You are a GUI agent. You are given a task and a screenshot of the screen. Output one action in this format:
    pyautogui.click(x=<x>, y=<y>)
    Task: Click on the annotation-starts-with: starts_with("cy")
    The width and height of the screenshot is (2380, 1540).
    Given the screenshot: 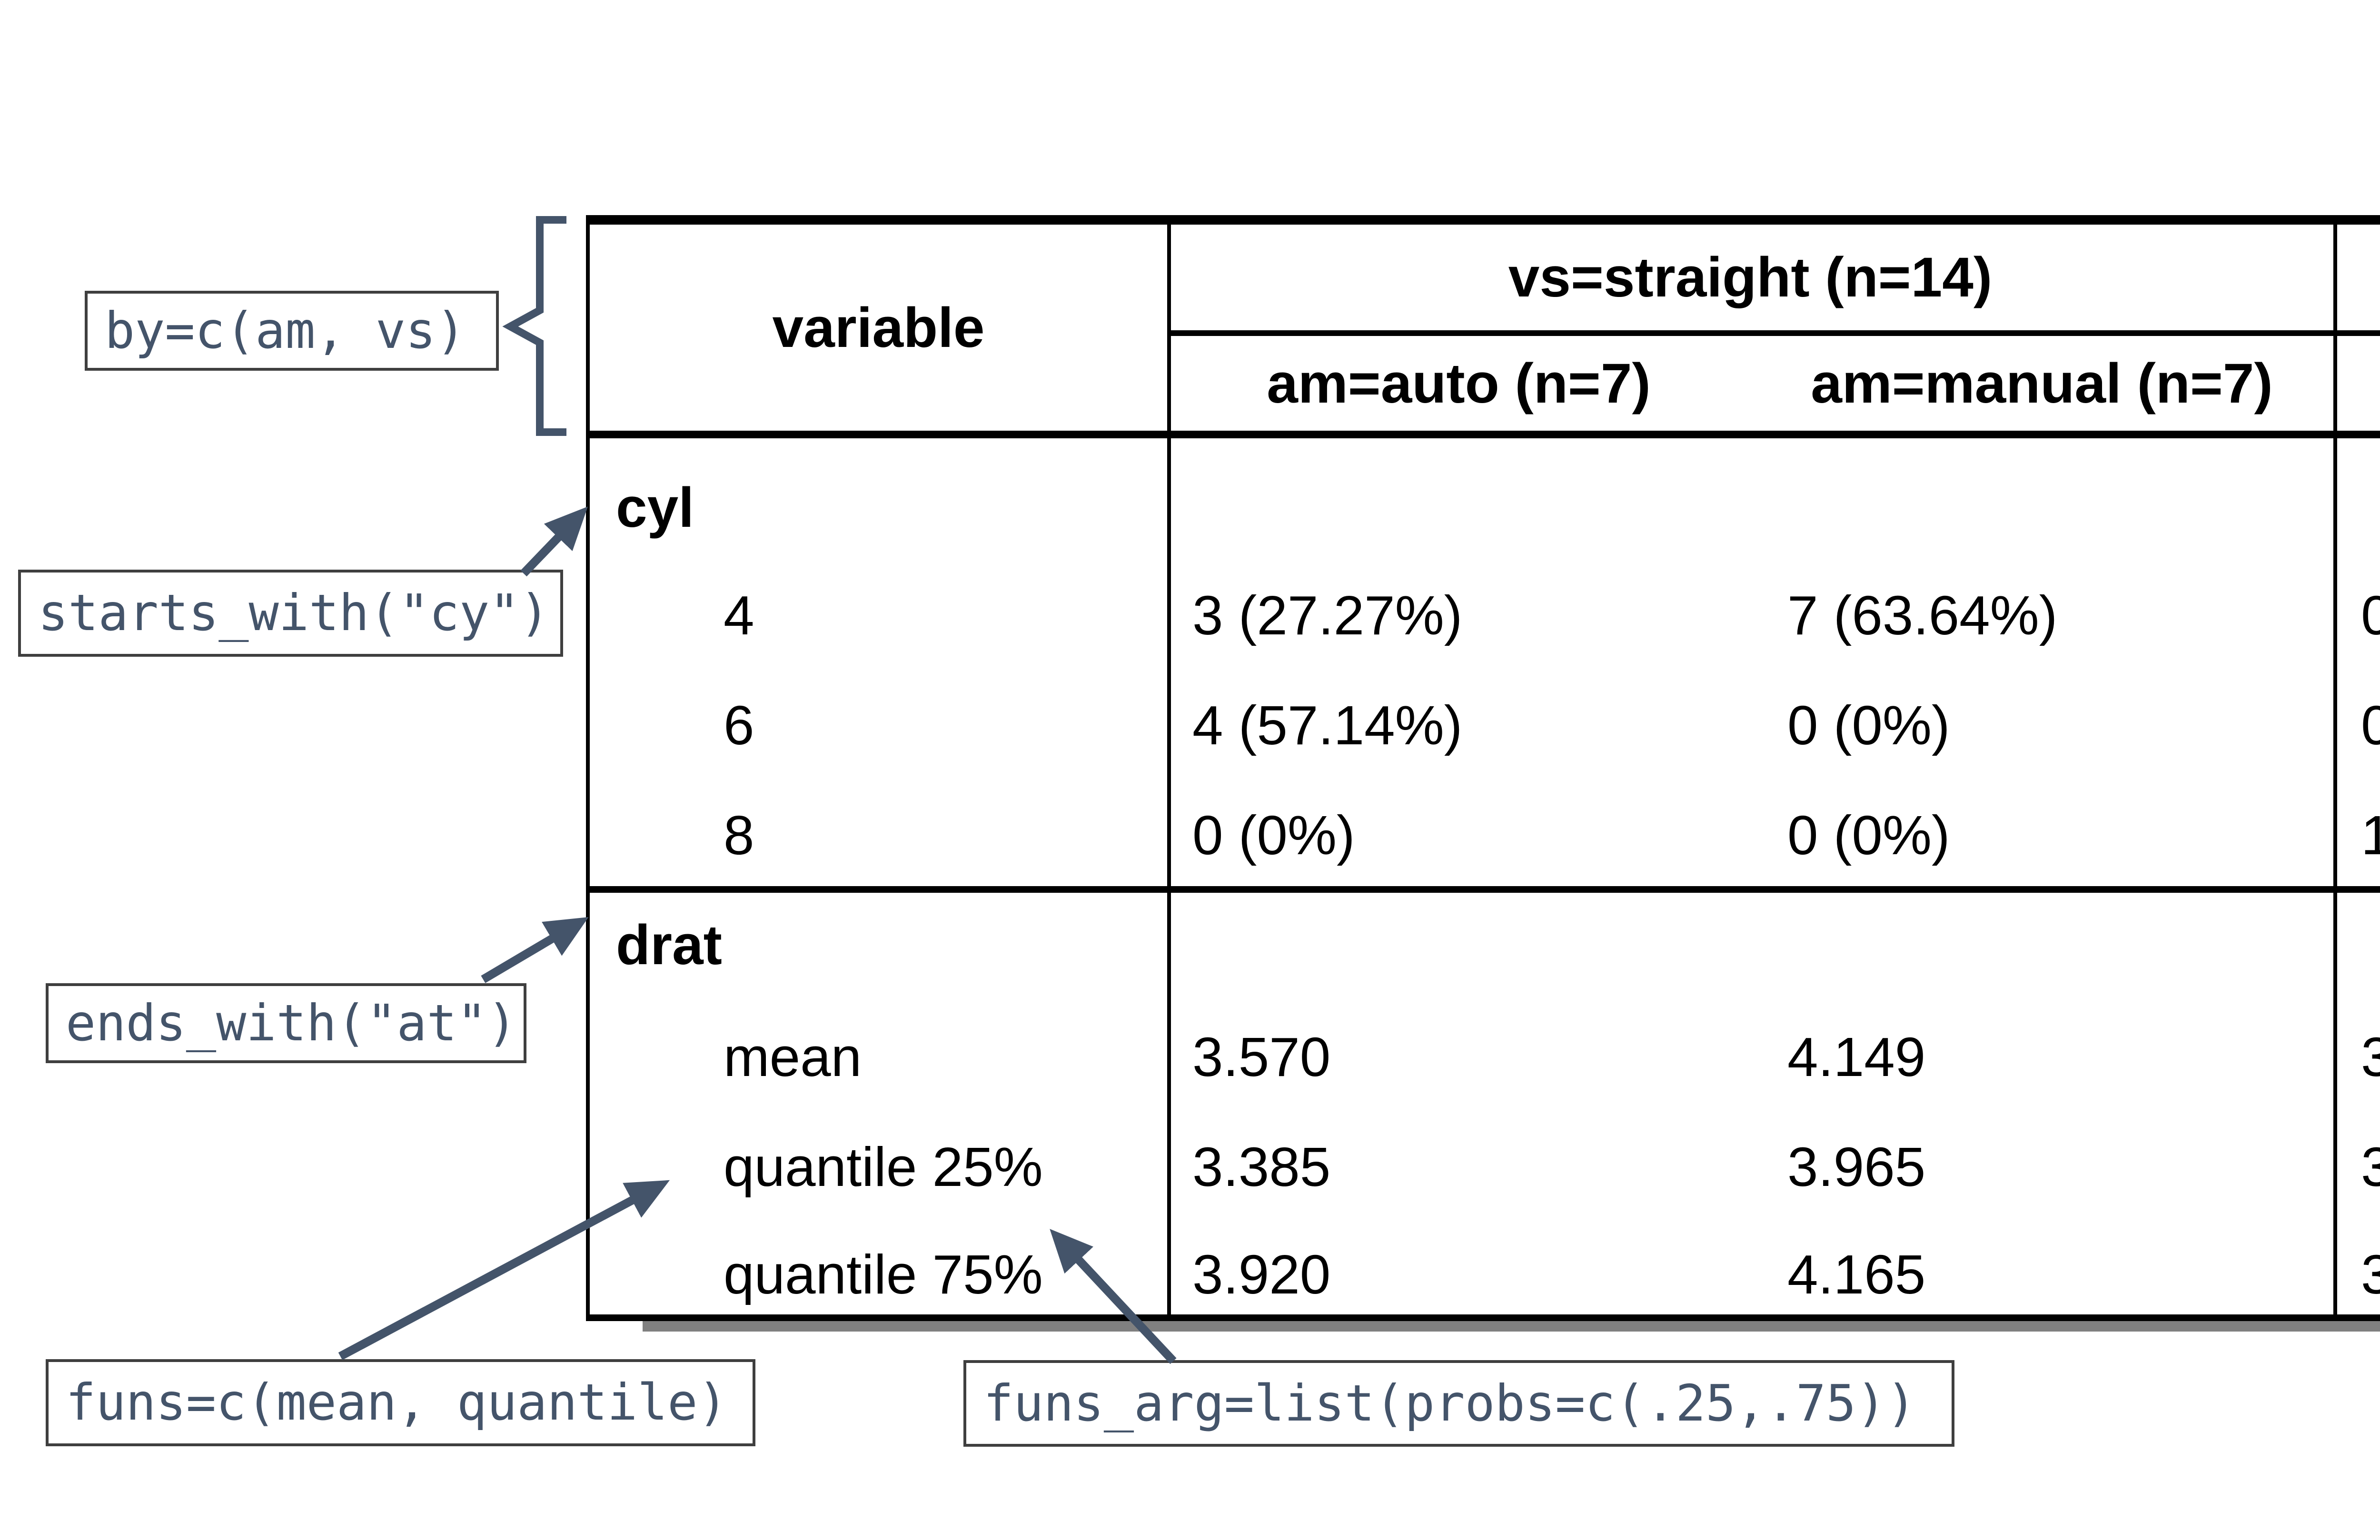 What is the action you would take?
    pyautogui.click(x=290, y=613)
    